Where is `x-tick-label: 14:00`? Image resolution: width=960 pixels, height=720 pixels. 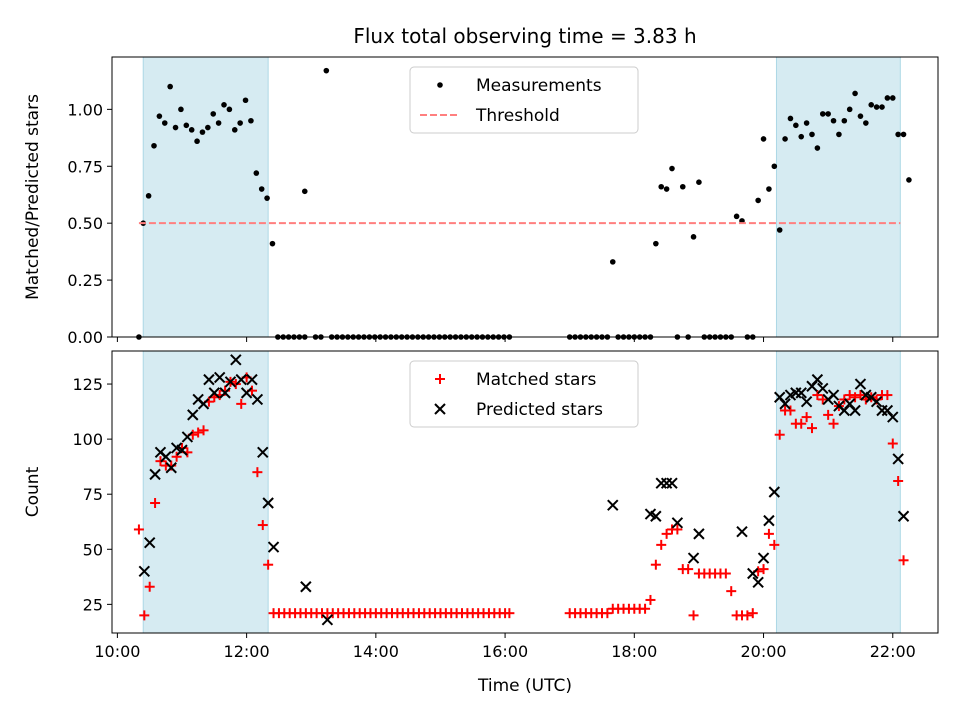
x-tick-label: 14:00 is located at coordinates (376, 651).